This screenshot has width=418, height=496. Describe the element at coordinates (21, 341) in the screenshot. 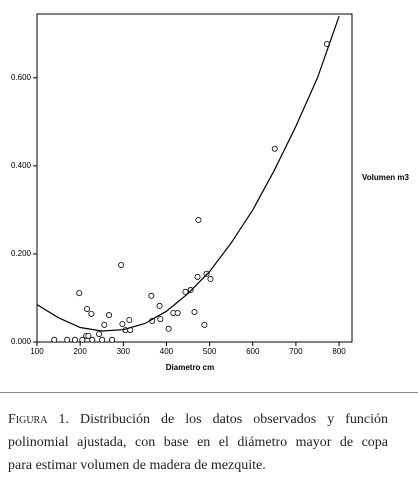

I see `y-tick-label: 0.000` at that location.